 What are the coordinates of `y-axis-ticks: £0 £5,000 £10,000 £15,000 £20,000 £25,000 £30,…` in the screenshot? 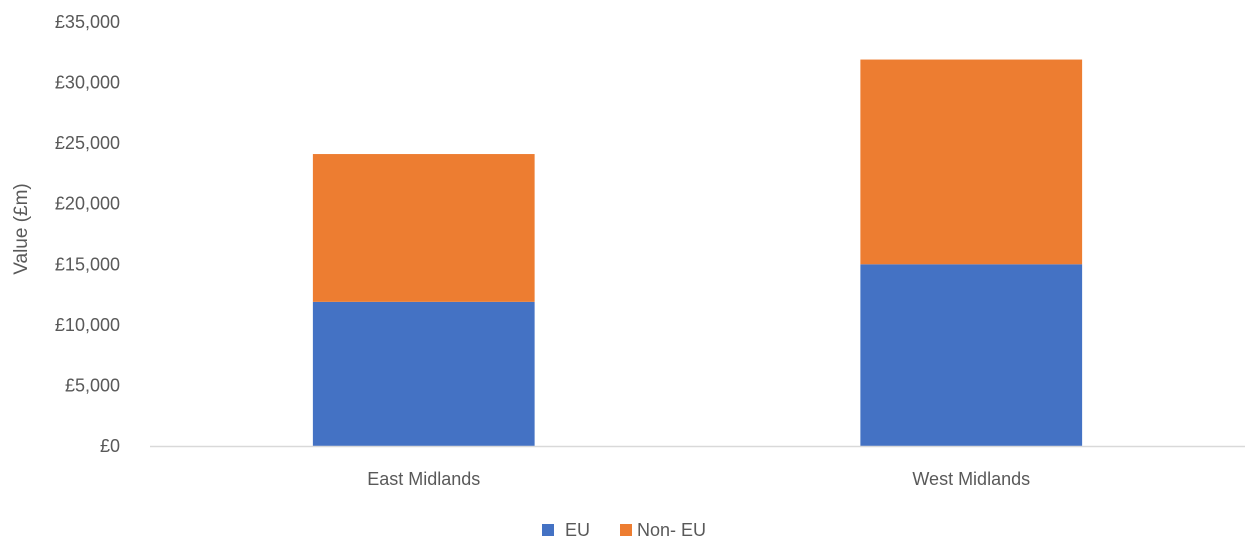 It's located at (87, 234).